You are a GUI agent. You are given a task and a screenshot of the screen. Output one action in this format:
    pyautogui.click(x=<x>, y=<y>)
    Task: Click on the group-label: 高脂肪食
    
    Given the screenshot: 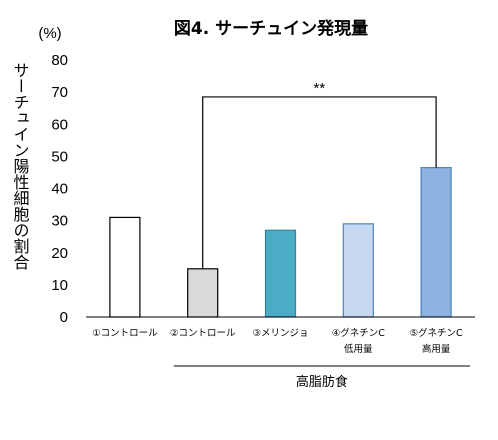 What is the action you would take?
    pyautogui.click(x=322, y=382)
    